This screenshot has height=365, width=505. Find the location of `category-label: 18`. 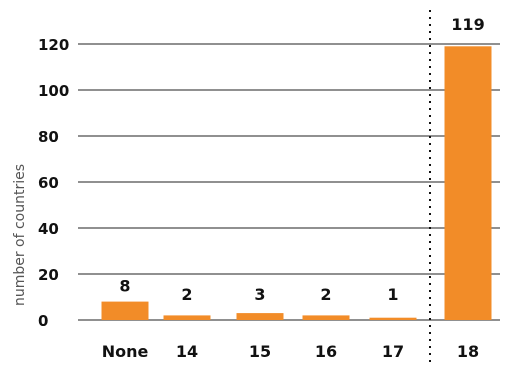

category-label: 18 is located at coordinates (468, 351).